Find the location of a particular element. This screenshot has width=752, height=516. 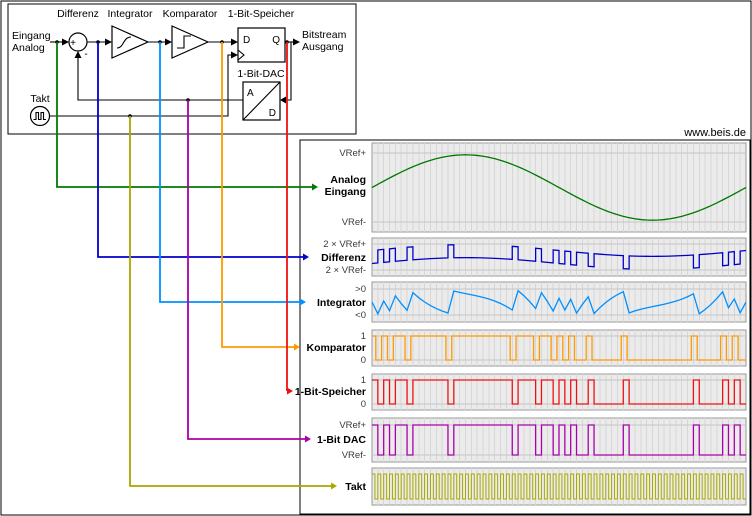

dac-a-label: A is located at coordinates (250, 93).